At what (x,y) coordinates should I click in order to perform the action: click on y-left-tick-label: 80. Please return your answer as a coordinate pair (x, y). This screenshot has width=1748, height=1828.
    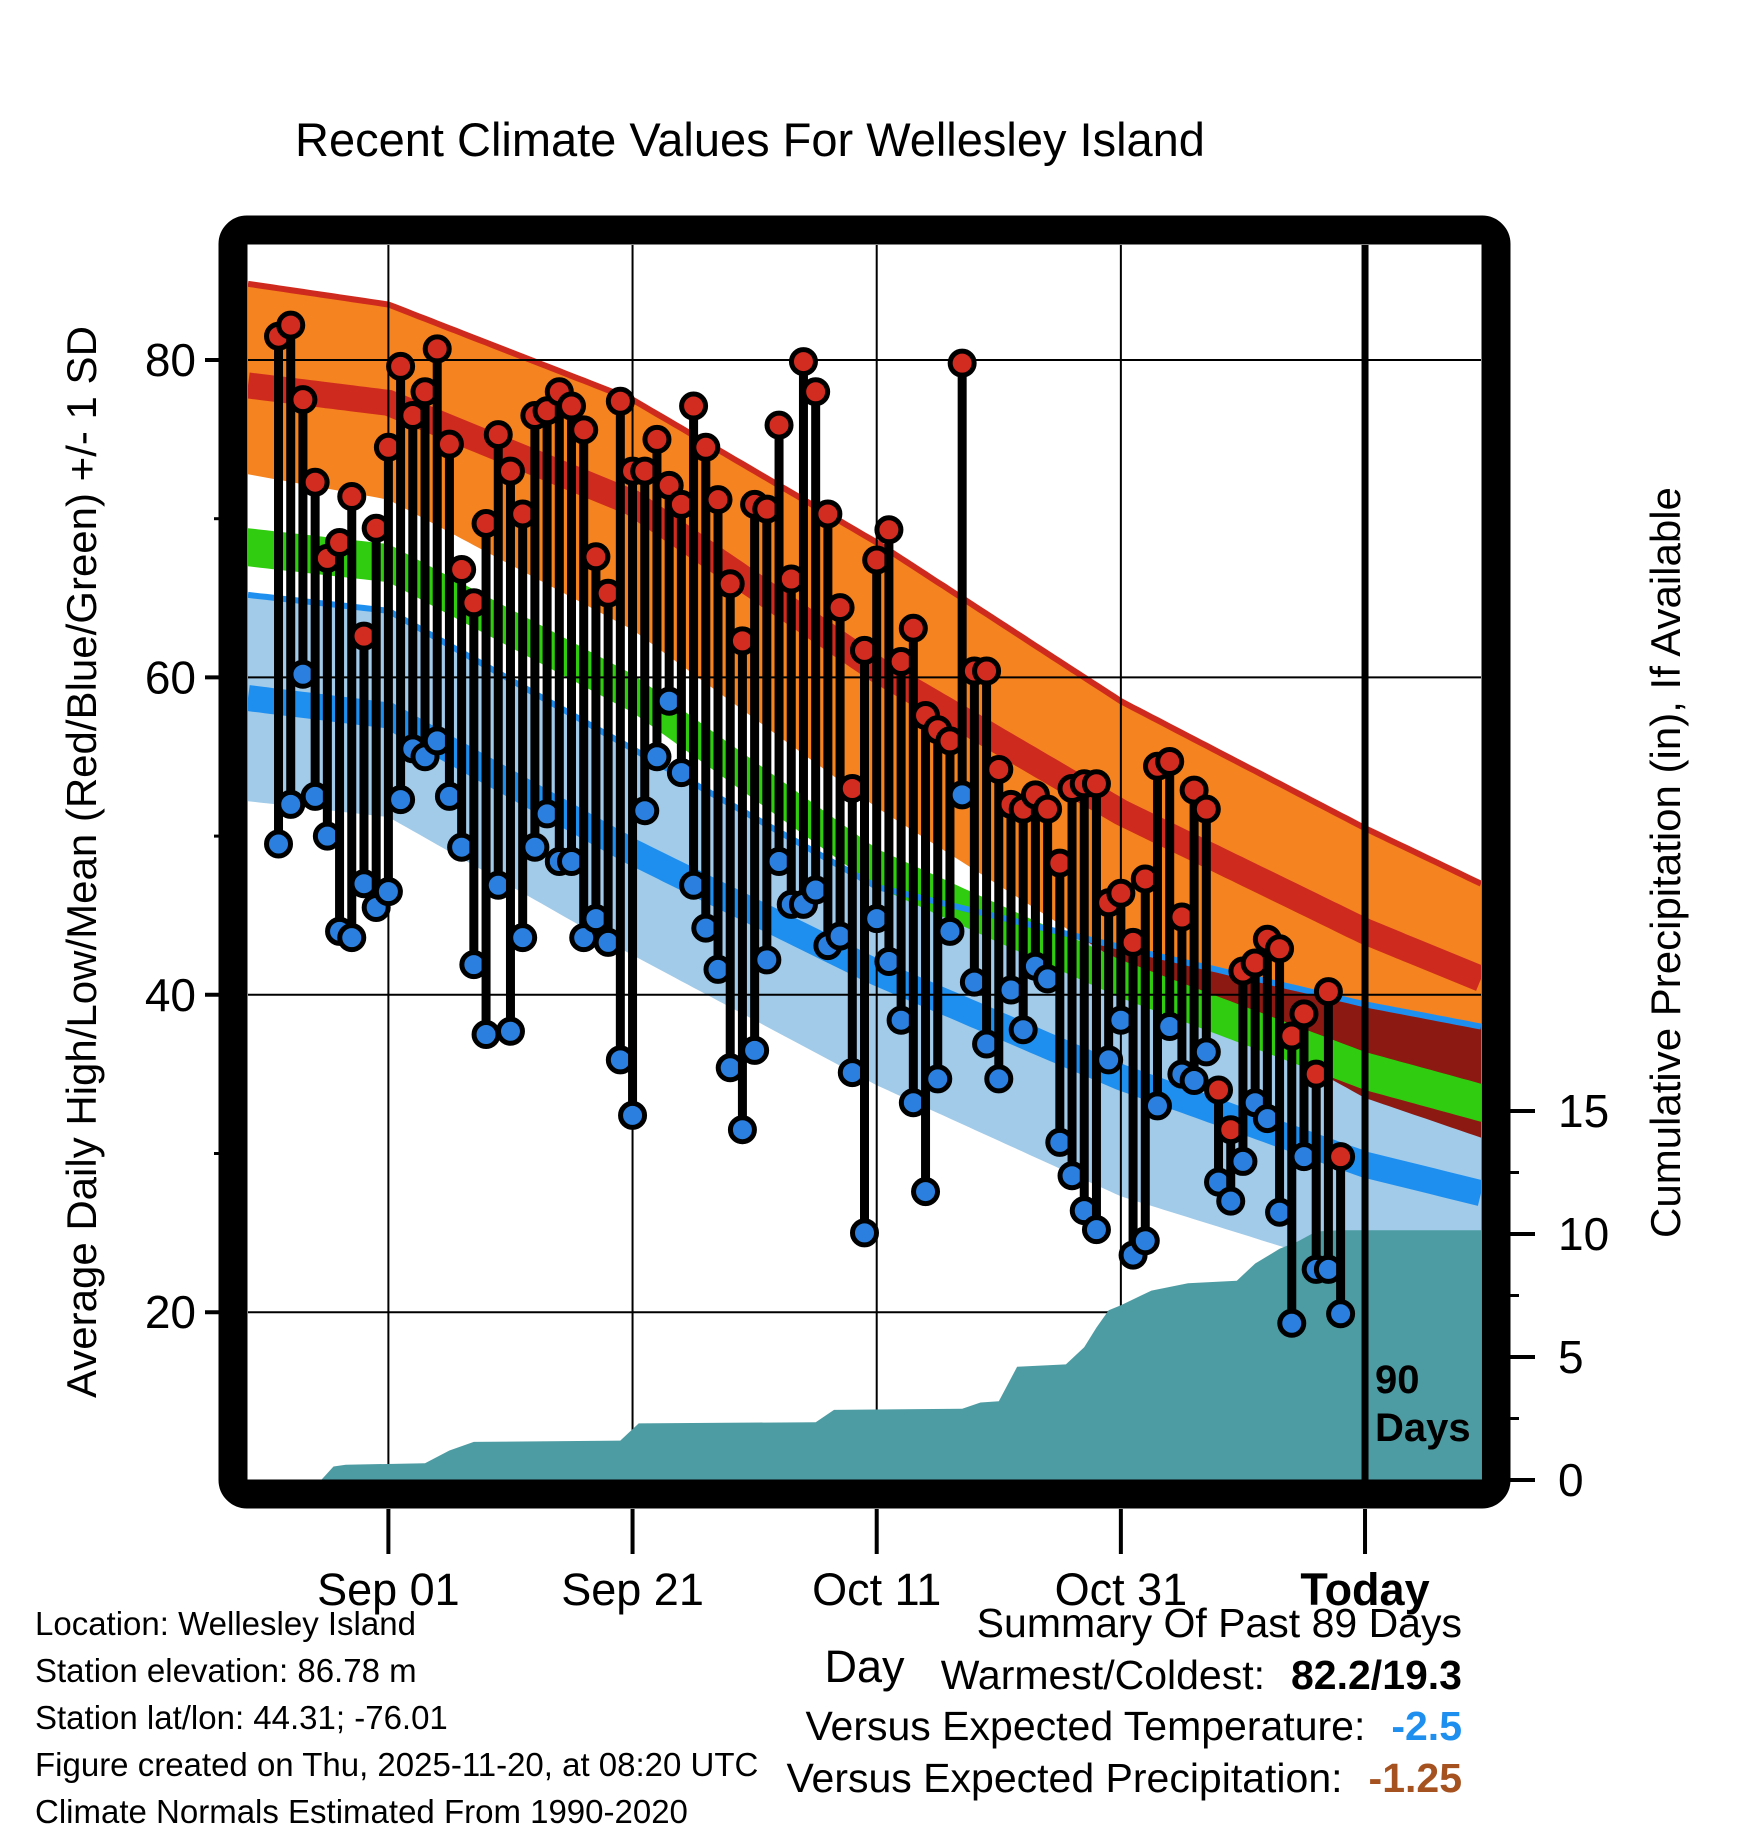
    Looking at the image, I should click on (170, 360).